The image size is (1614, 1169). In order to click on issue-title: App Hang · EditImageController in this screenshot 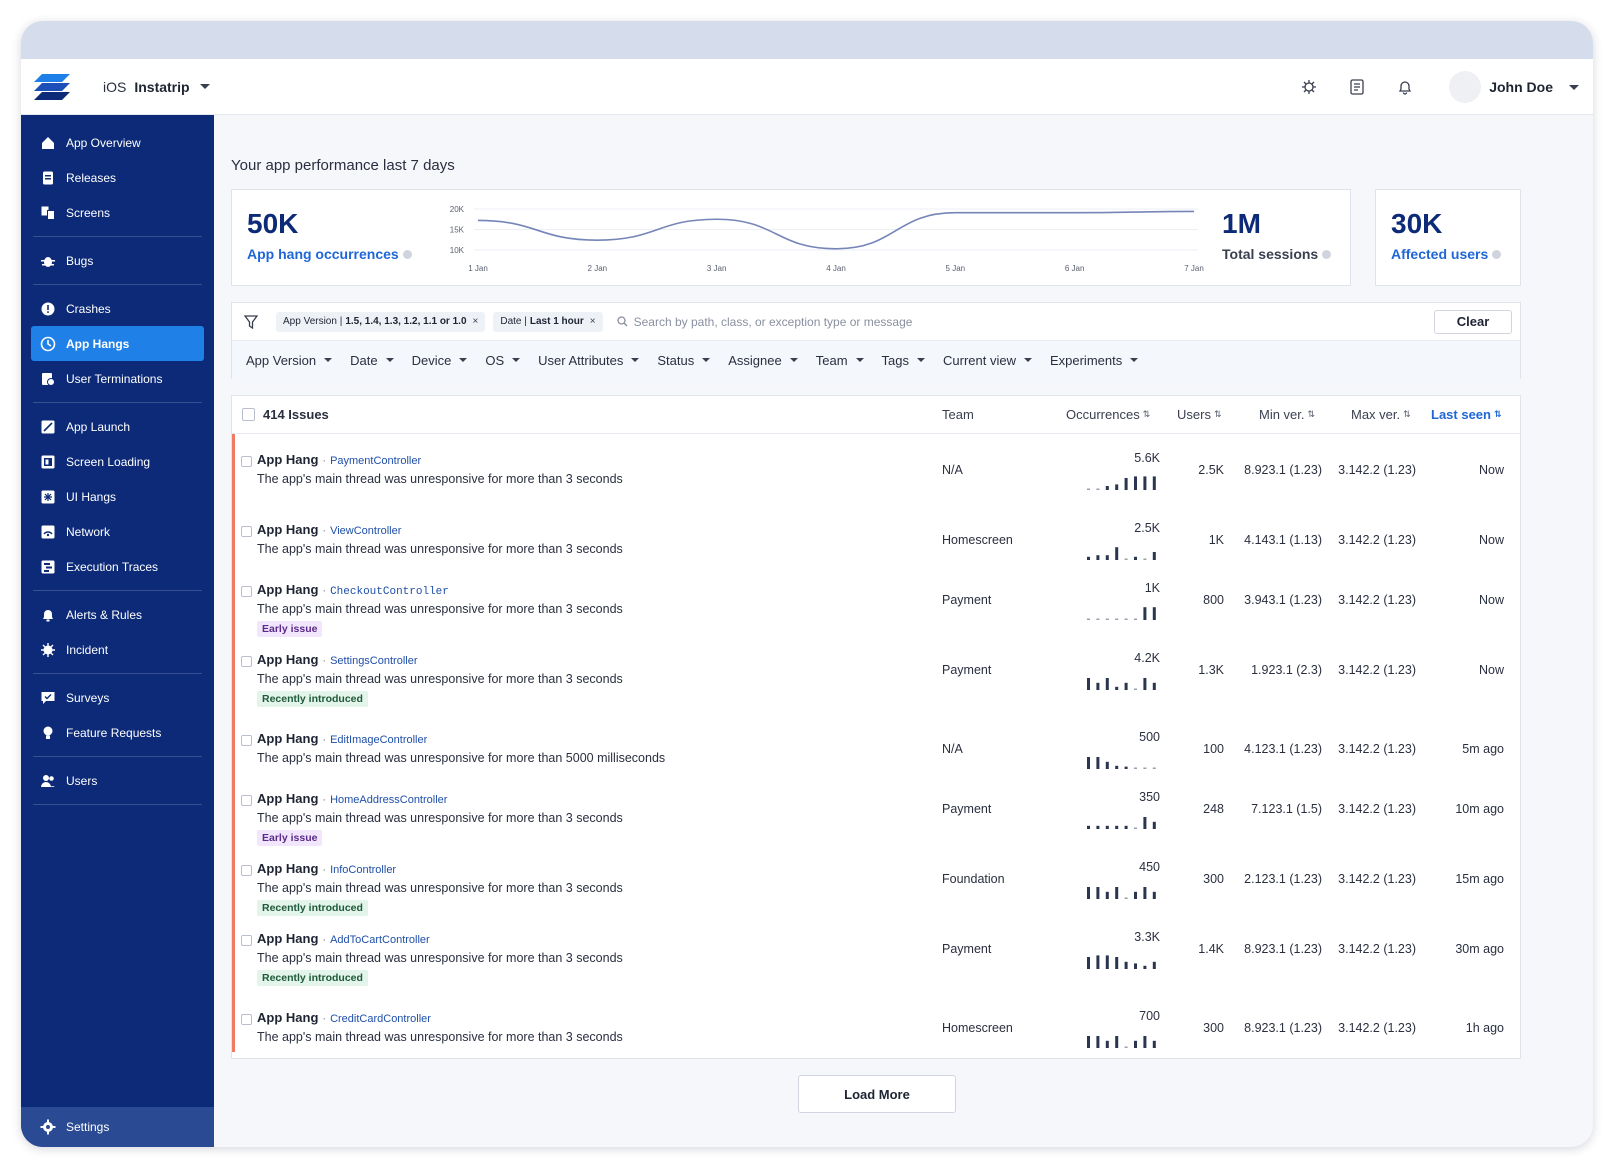, I will do `click(342, 738)`.